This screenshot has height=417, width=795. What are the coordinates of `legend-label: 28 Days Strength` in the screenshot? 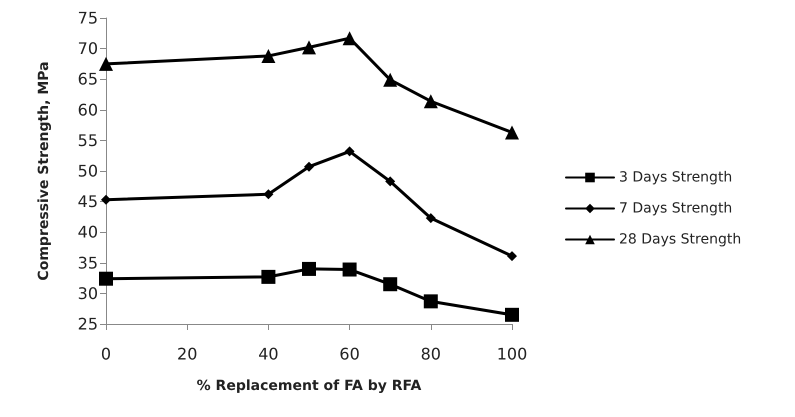 It's located at (680, 240).